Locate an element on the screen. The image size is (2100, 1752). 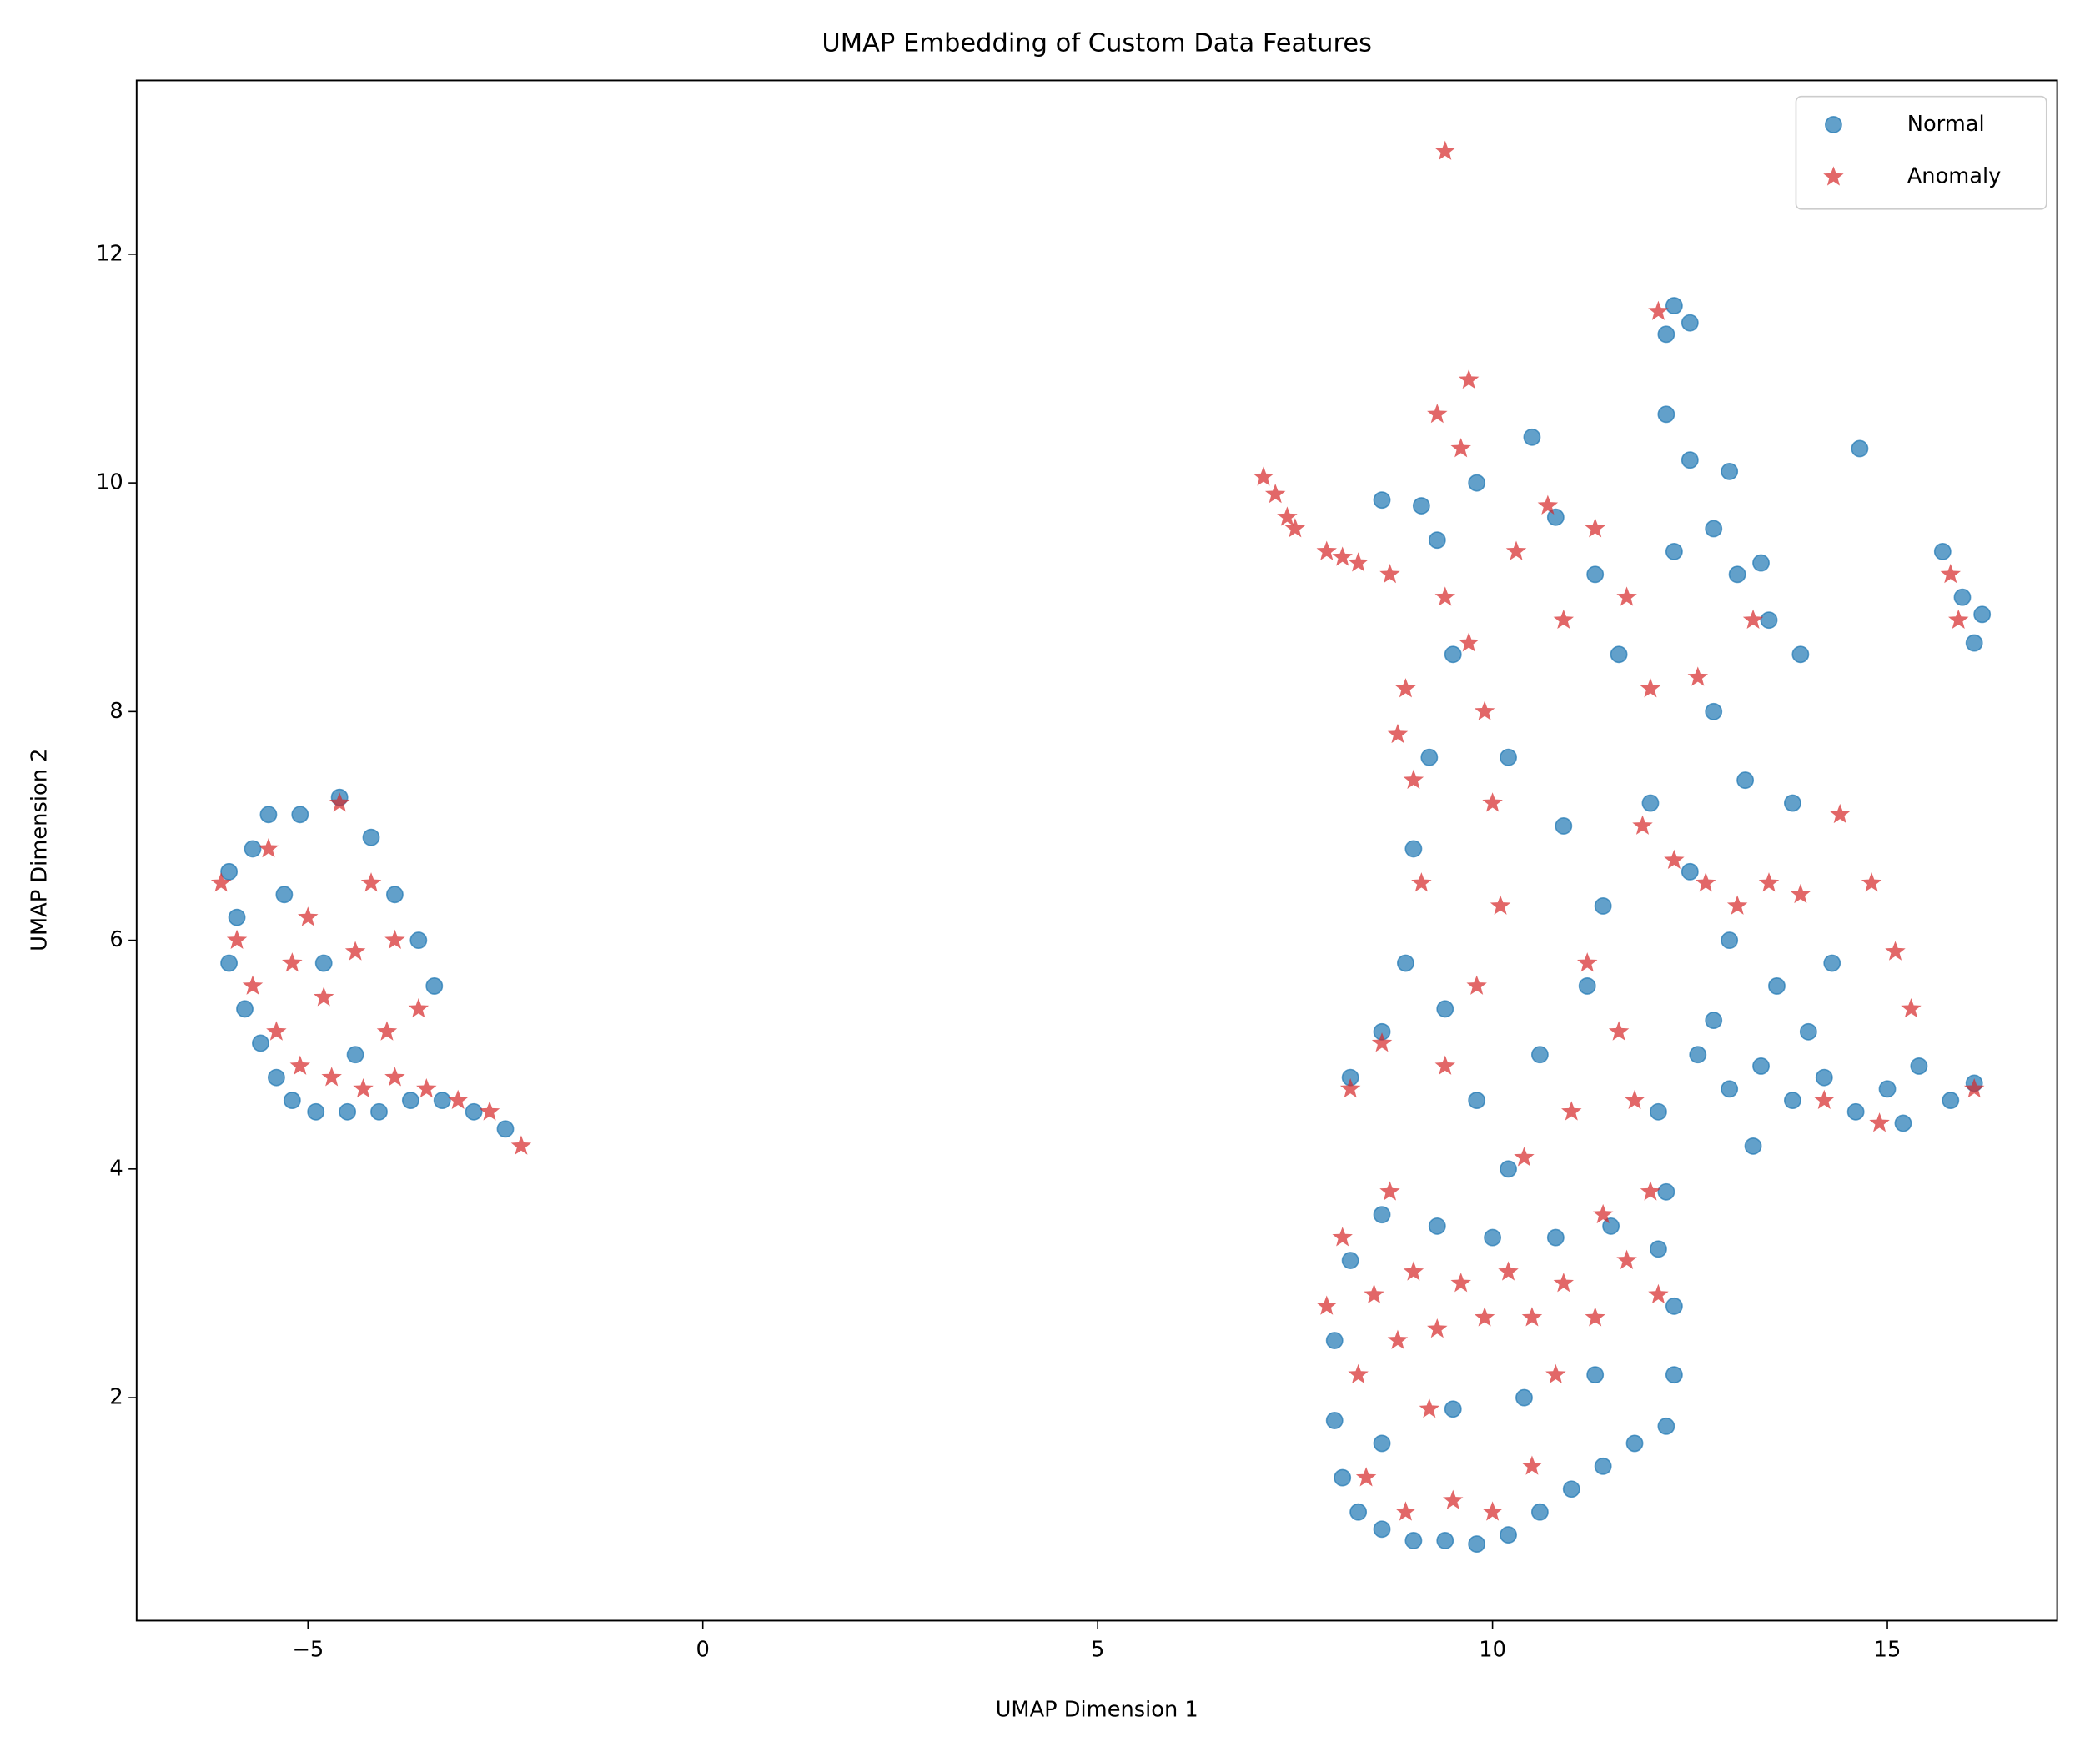
x-tick-label: −5 is located at coordinates (308, 1650).